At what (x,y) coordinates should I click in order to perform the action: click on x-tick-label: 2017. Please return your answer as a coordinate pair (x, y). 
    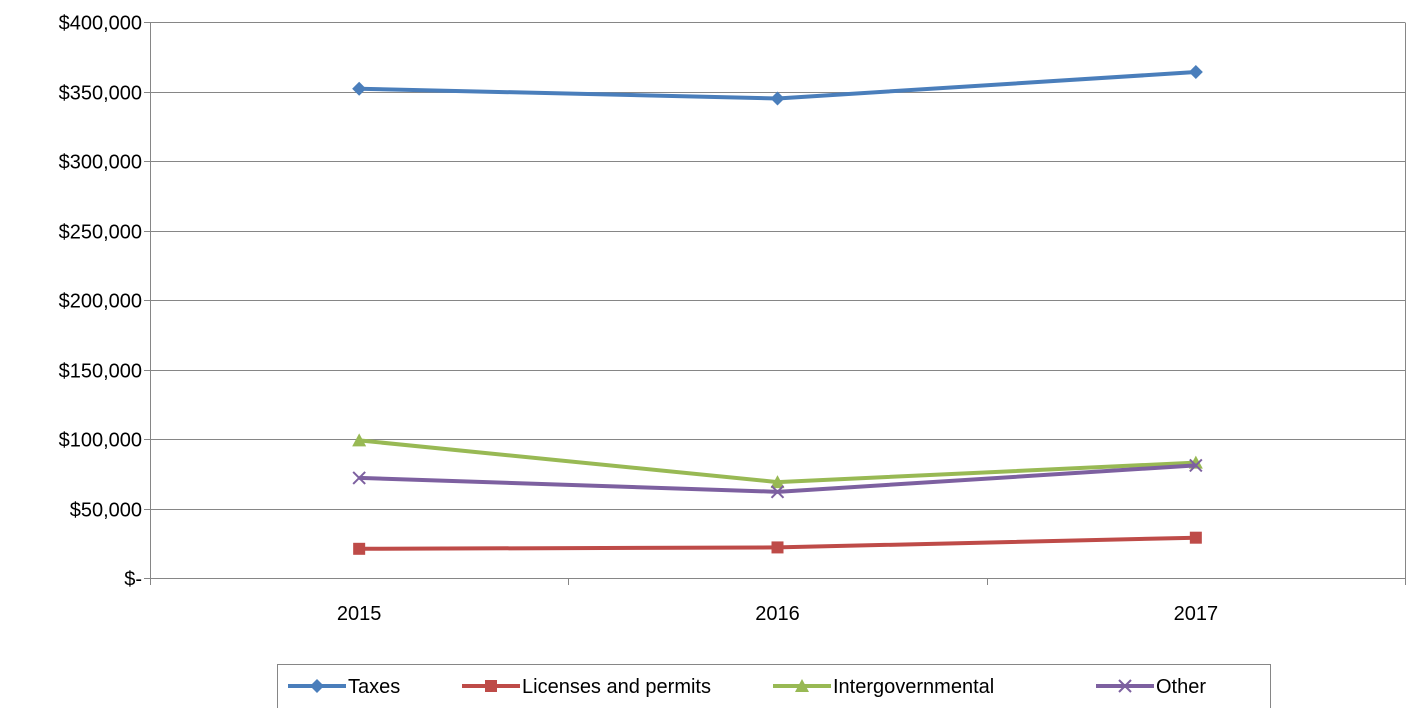
    Looking at the image, I should click on (1196, 614).